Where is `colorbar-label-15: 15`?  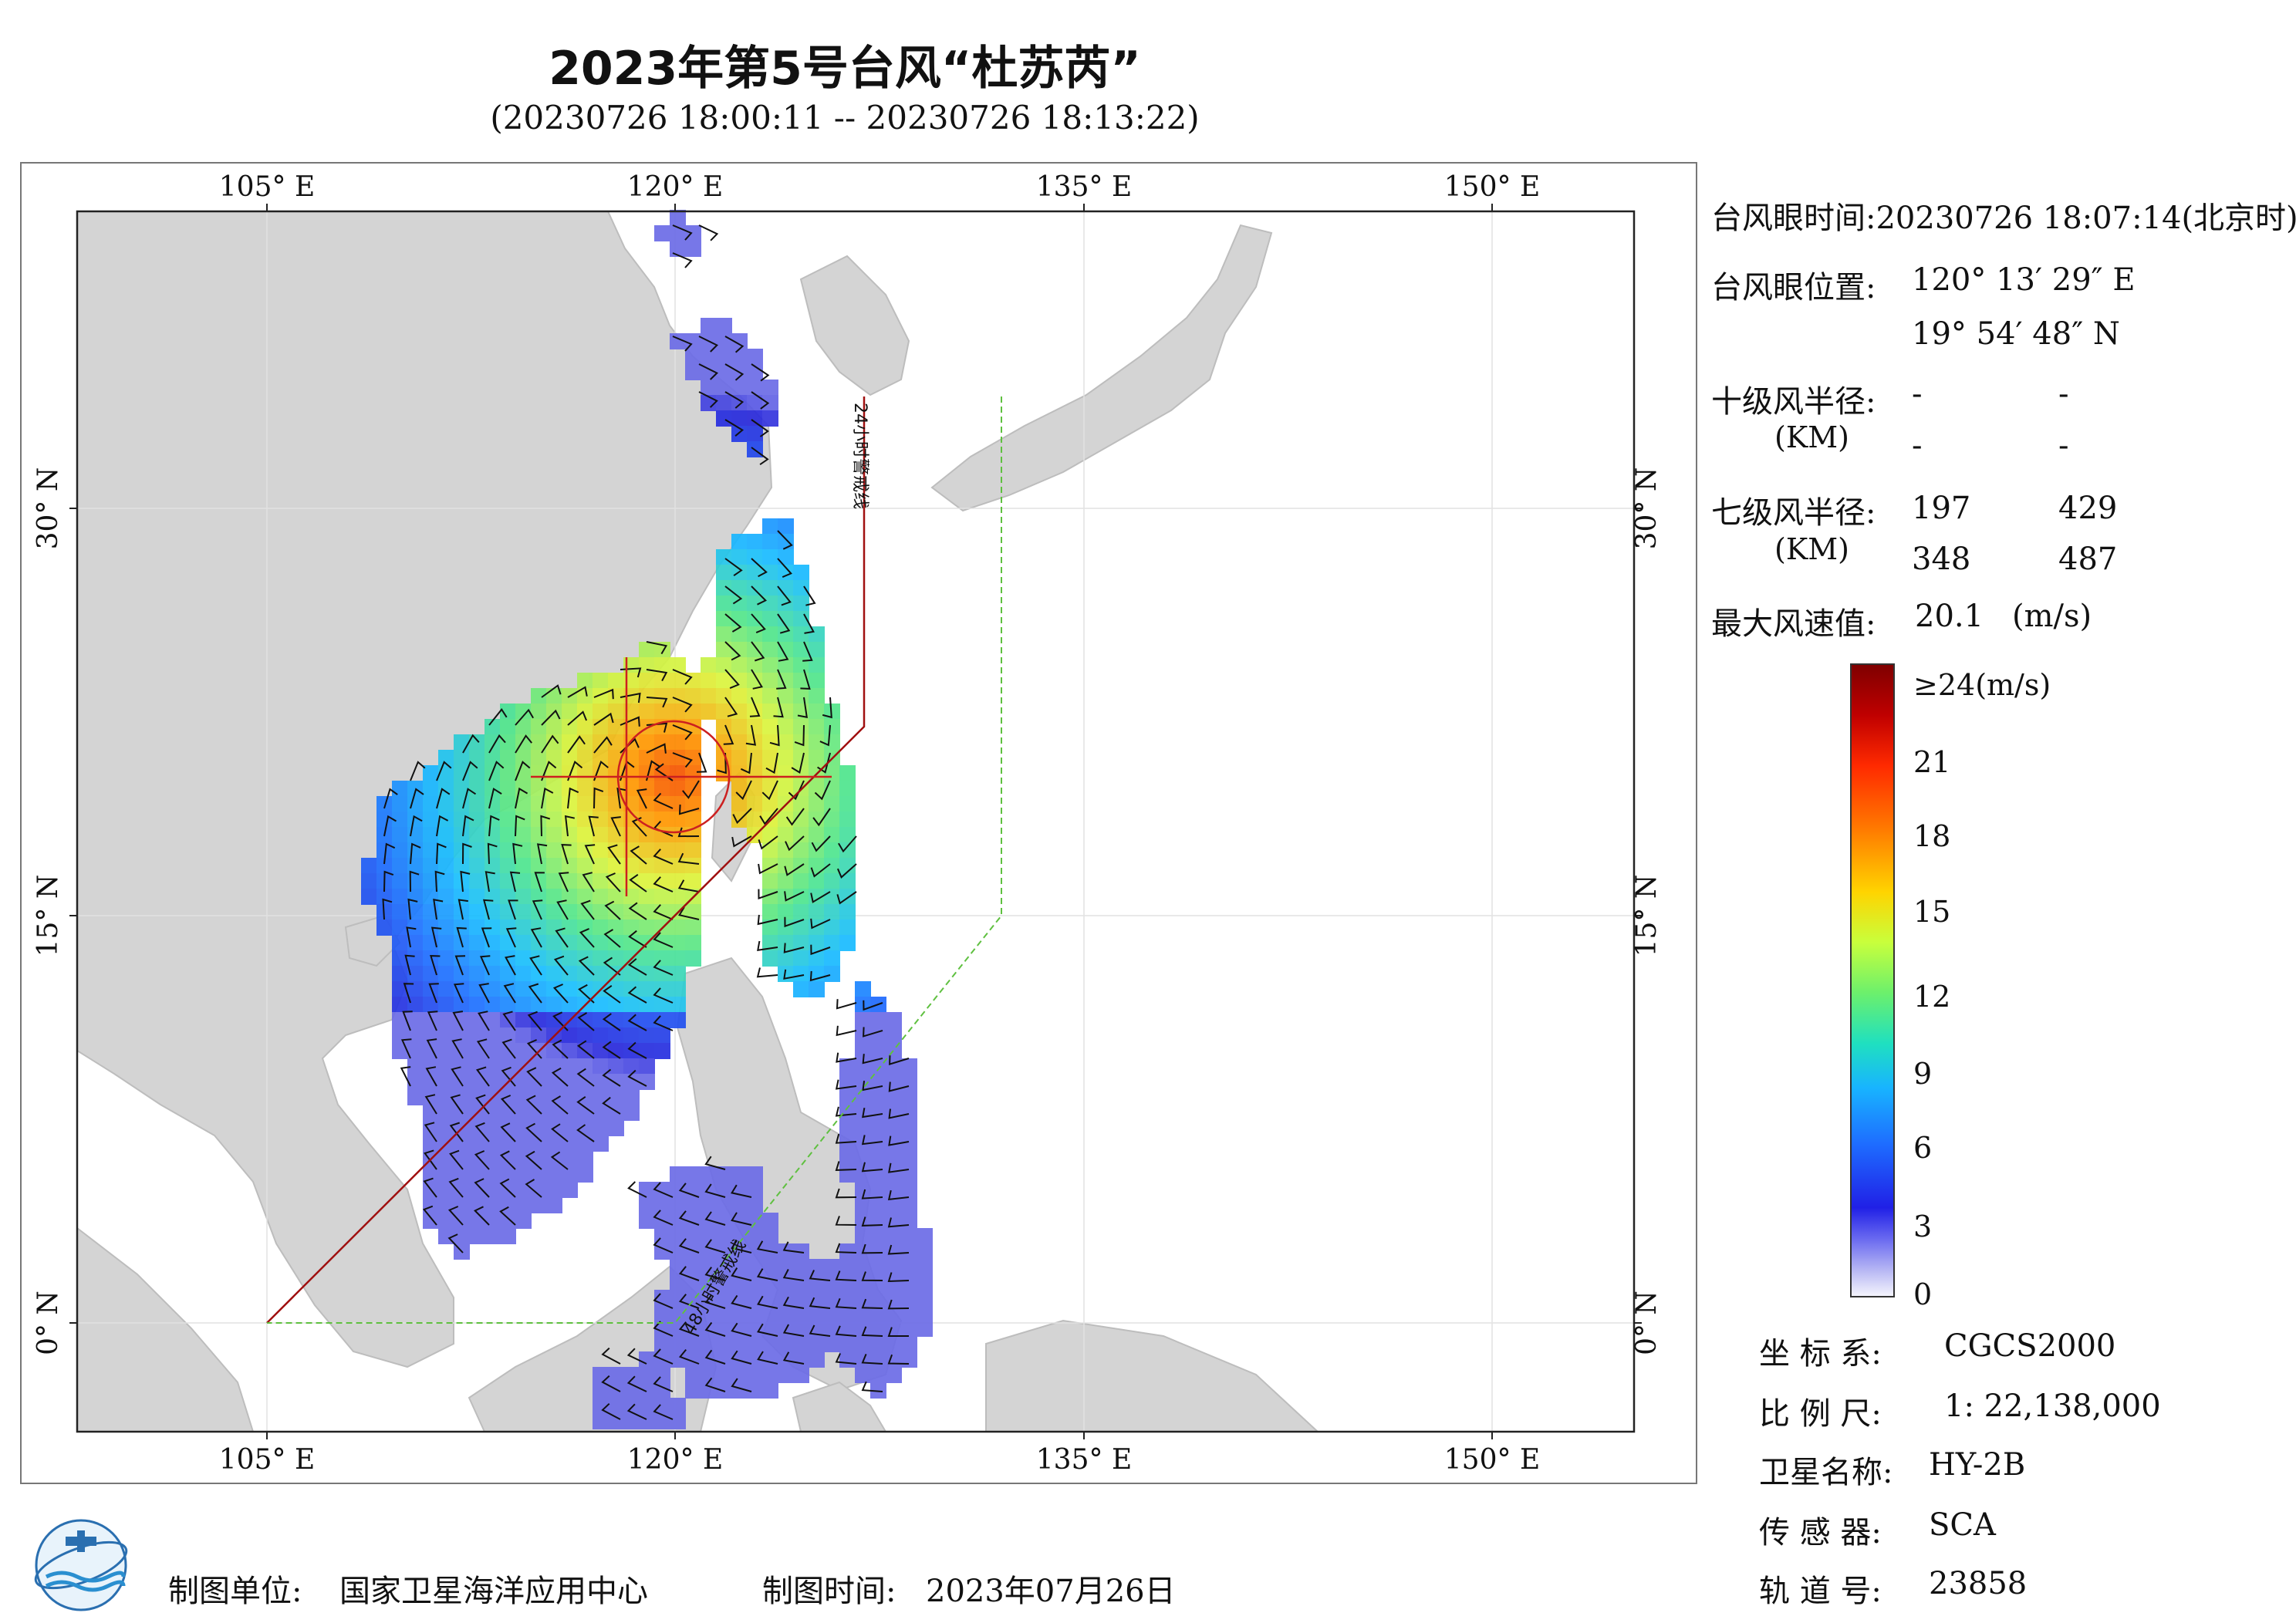
colorbar-label-15: 15 is located at coordinates (1932, 912).